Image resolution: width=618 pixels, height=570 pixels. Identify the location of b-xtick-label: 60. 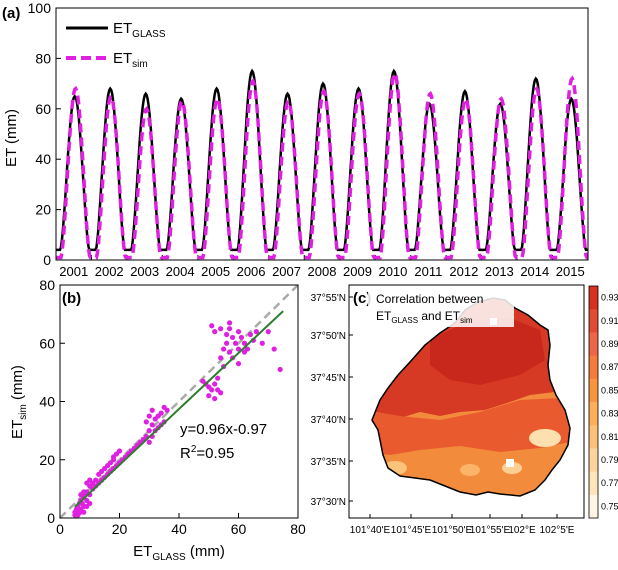
(239, 529).